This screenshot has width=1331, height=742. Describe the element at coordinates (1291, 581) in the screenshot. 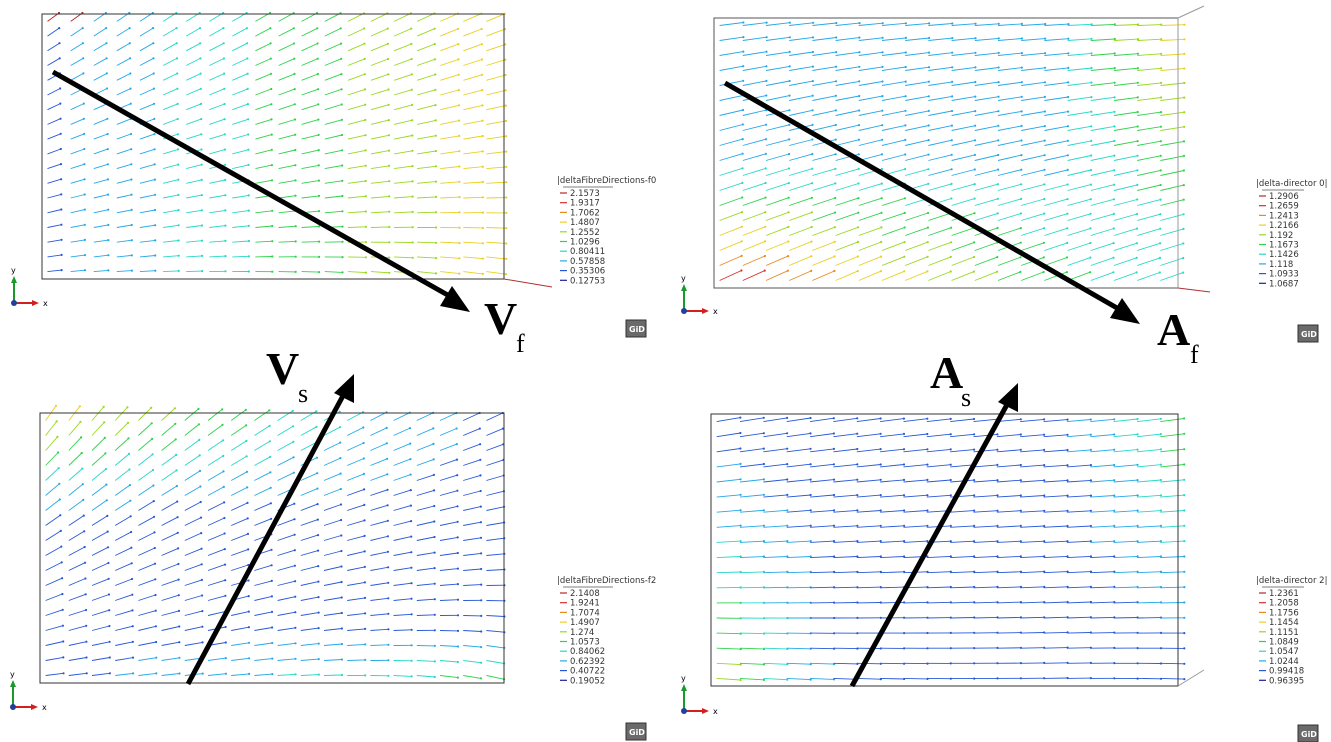

I see `as-legend-title: |delta-director 2|` at that location.